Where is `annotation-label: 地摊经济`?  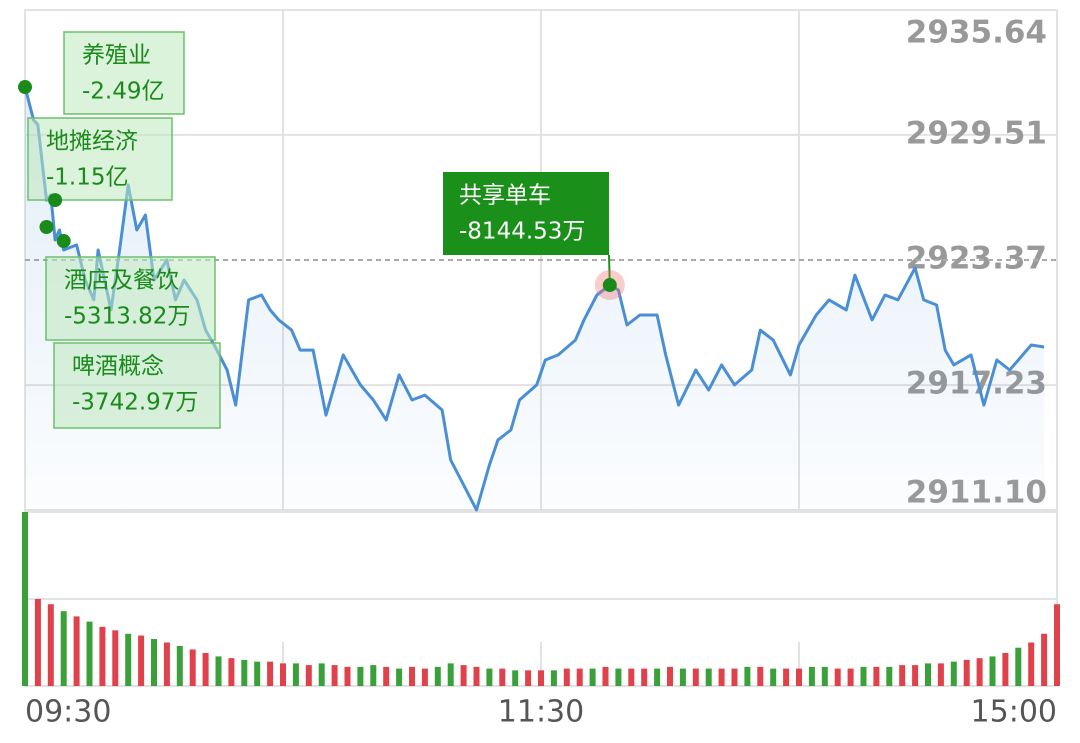 annotation-label: 地摊经济 is located at coordinates (92, 142).